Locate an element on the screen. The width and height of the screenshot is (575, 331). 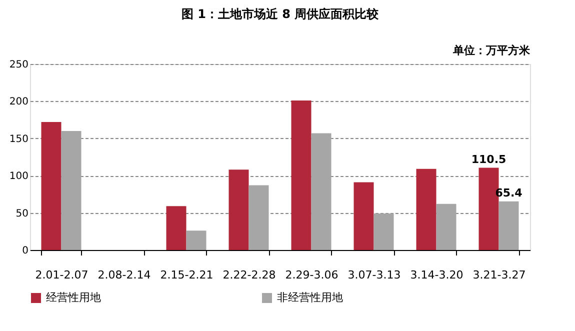
data-label: 110.5 is located at coordinates (488, 159).